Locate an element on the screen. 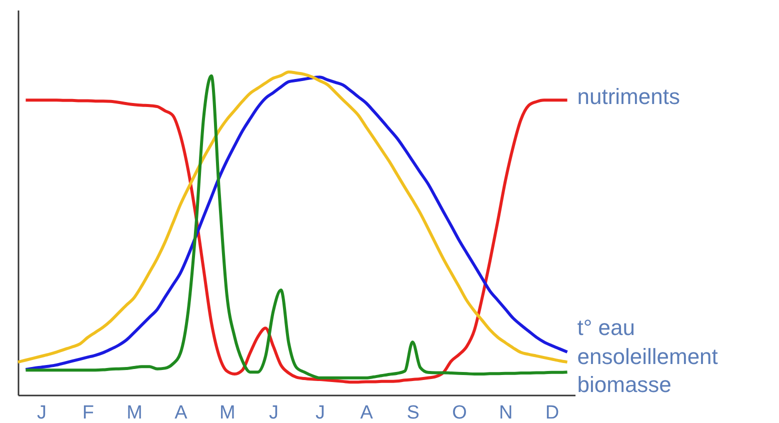 This screenshot has height=423, width=779. series-label: biomasse is located at coordinates (624, 385).